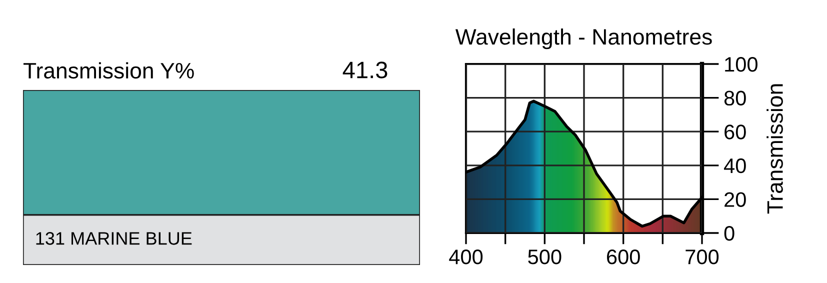 The image size is (827, 283). Describe the element at coordinates (741, 64) in the screenshot. I see `y-tick-label: 100` at that location.